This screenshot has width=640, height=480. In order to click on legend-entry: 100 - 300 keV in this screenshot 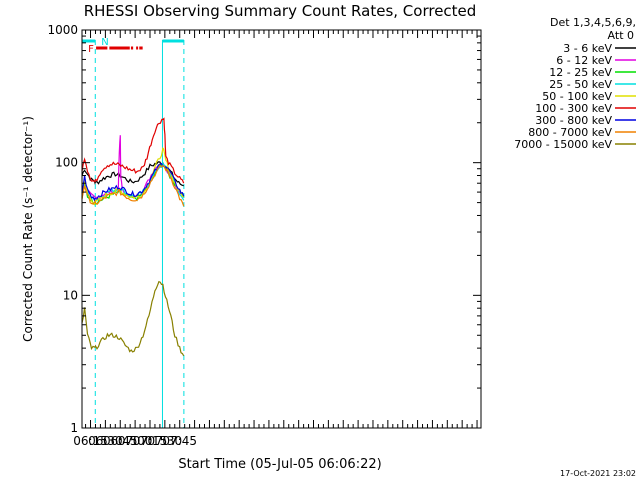, I will do `click(573, 108)`.